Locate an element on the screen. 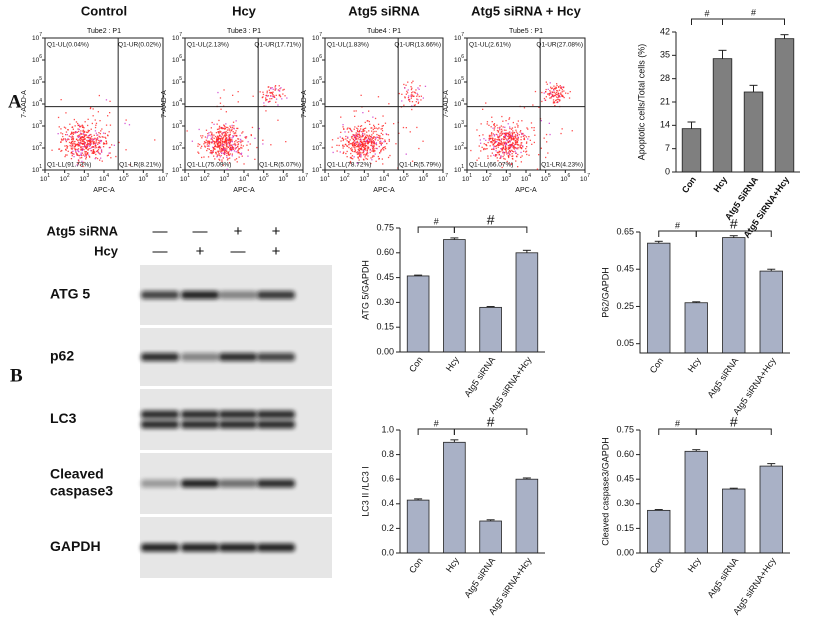 The height and width of the screenshot is (618, 813). x-tick-label: Con is located at coordinates (657, 565).